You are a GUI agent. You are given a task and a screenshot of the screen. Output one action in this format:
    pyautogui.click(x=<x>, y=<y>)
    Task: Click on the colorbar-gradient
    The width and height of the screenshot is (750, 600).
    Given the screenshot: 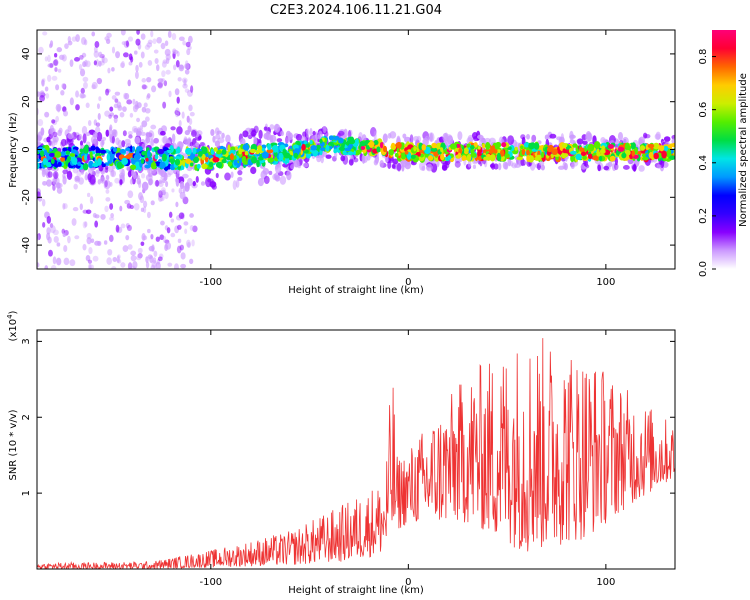 What is the action you would take?
    pyautogui.click(x=724, y=149)
    